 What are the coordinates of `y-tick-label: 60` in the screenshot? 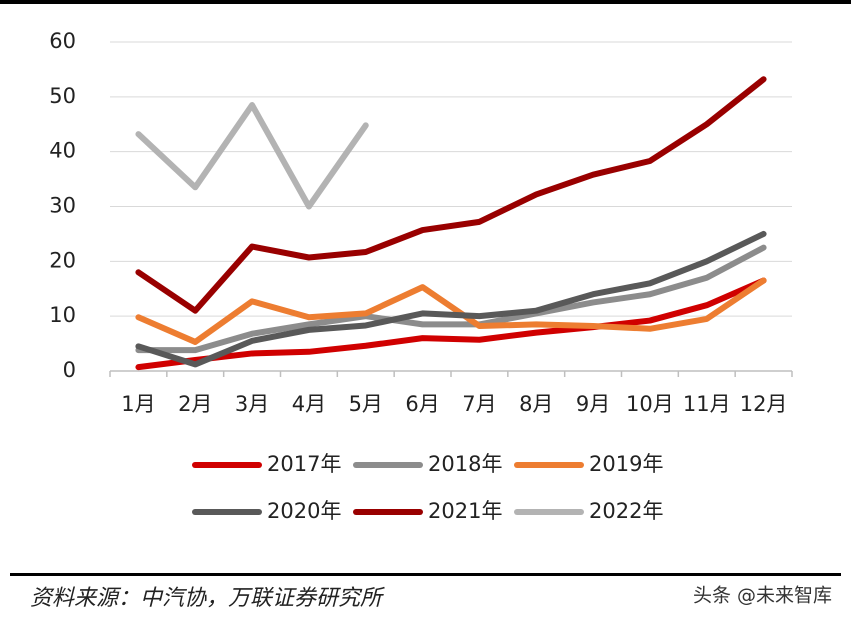 It's located at (62, 41).